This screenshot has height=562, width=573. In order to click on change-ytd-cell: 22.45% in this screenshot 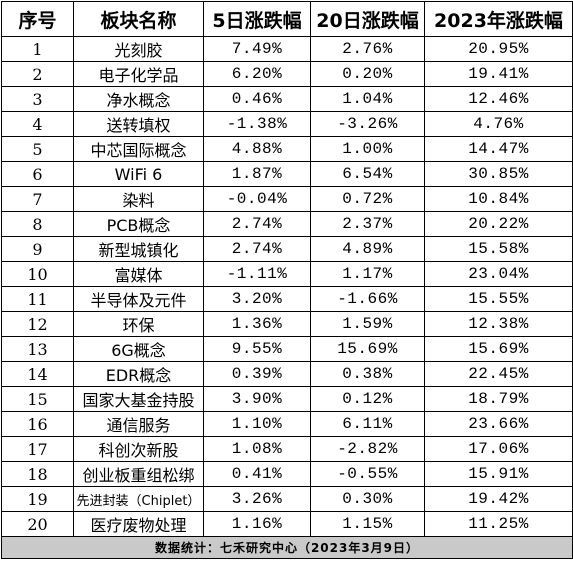, I will do `click(498, 374)`.